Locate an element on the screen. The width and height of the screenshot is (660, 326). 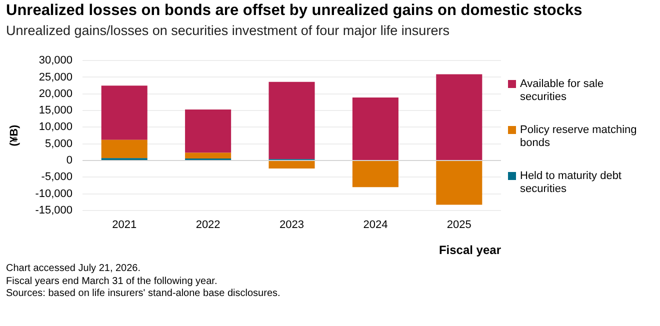
y-tick-label: -10,000 is located at coordinates (54, 194).